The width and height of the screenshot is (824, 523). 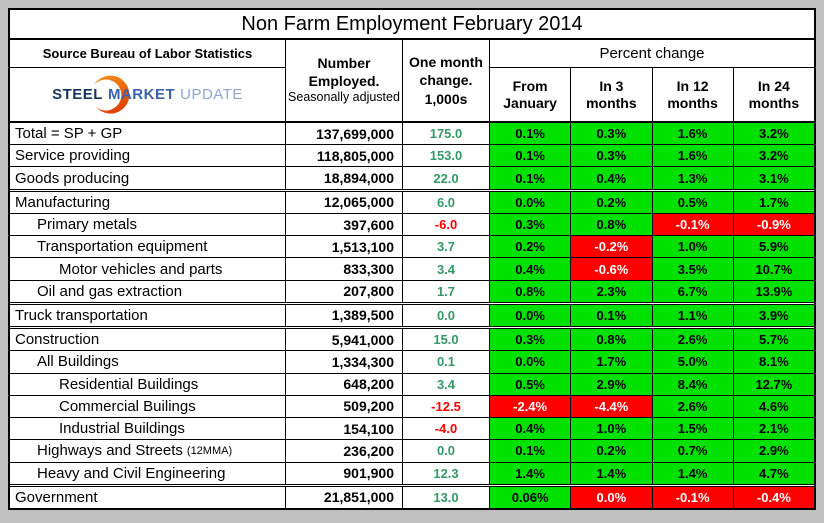 What do you see at coordinates (773, 315) in the screenshot?
I see `pct-in-24-months: 3.9%` at bounding box center [773, 315].